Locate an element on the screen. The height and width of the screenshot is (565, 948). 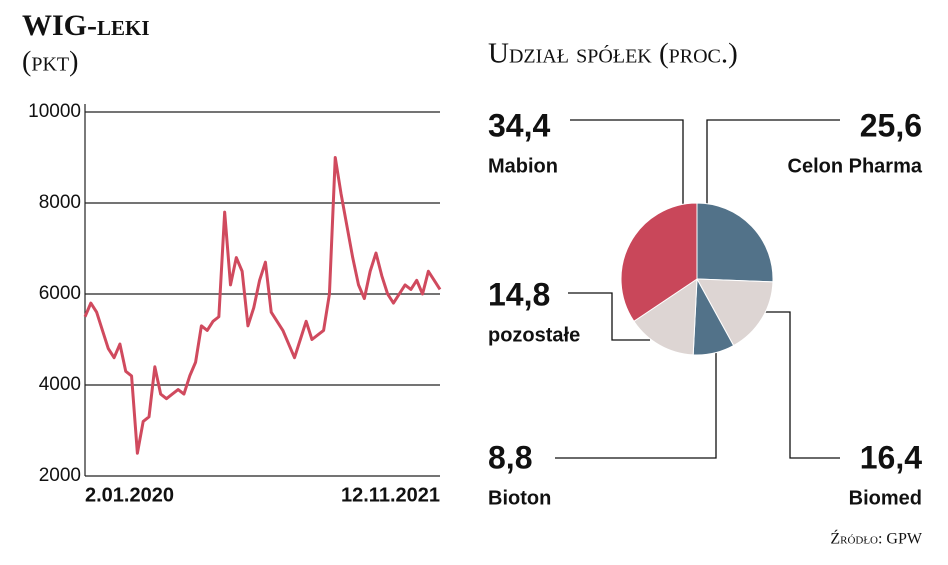
category-label: Celon Pharma is located at coordinates (855, 166).